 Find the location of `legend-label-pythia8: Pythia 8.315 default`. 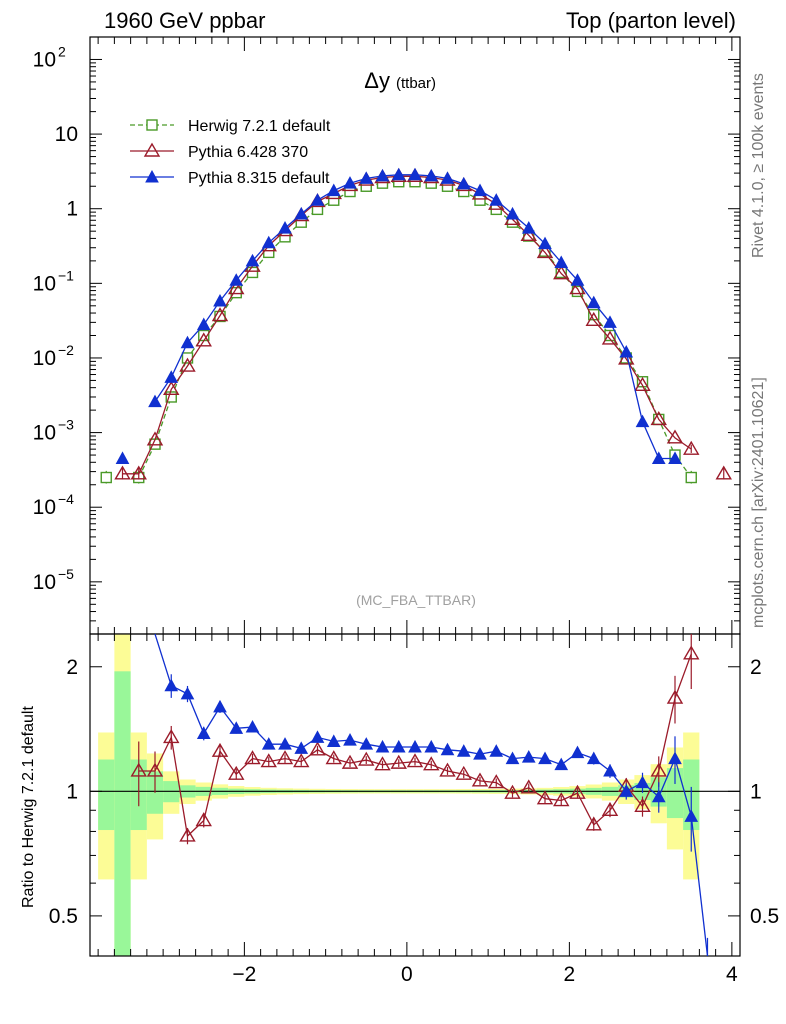

legend-label-pythia8: Pythia 8.315 default is located at coordinates (259, 178).